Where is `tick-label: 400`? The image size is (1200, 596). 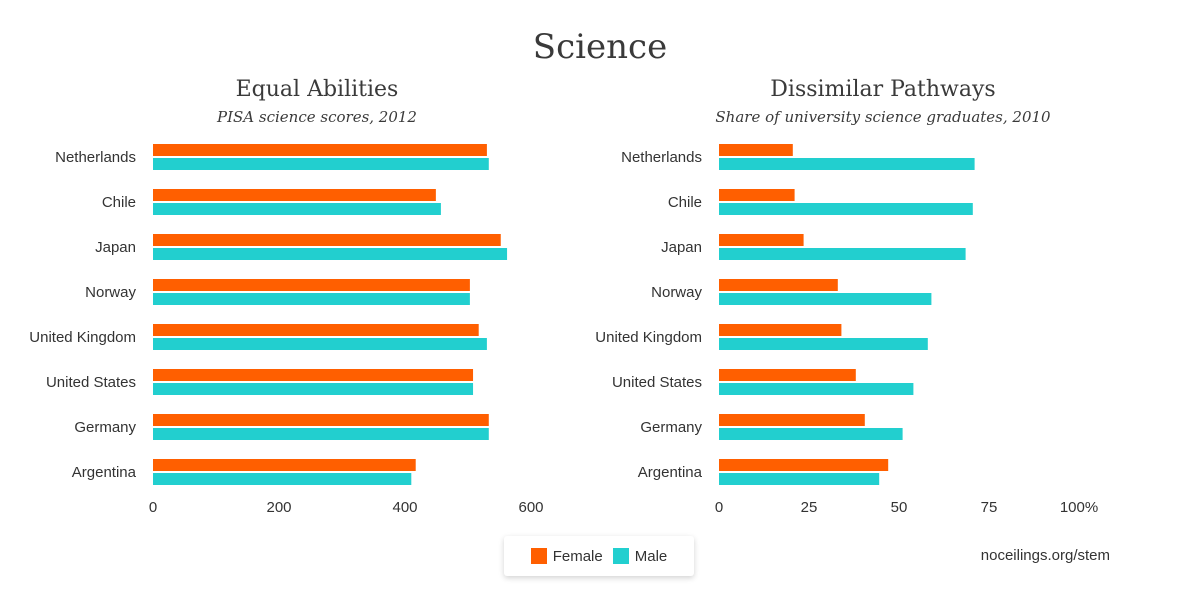 tick-label: 400 is located at coordinates (404, 507).